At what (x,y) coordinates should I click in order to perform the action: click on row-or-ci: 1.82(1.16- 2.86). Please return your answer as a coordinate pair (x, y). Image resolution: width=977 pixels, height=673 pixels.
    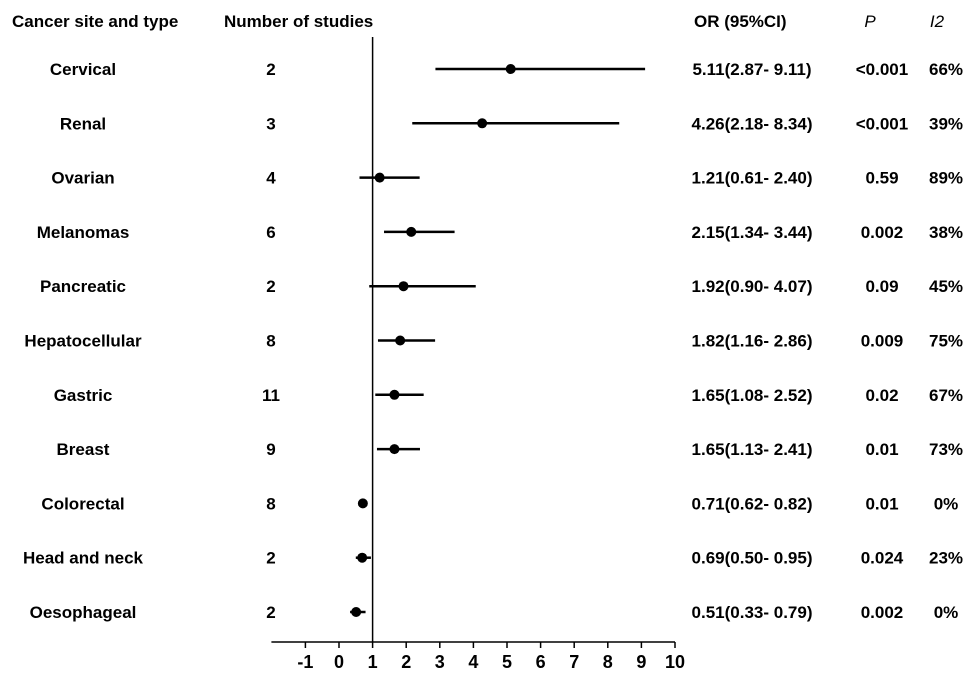
    Looking at the image, I should click on (752, 341).